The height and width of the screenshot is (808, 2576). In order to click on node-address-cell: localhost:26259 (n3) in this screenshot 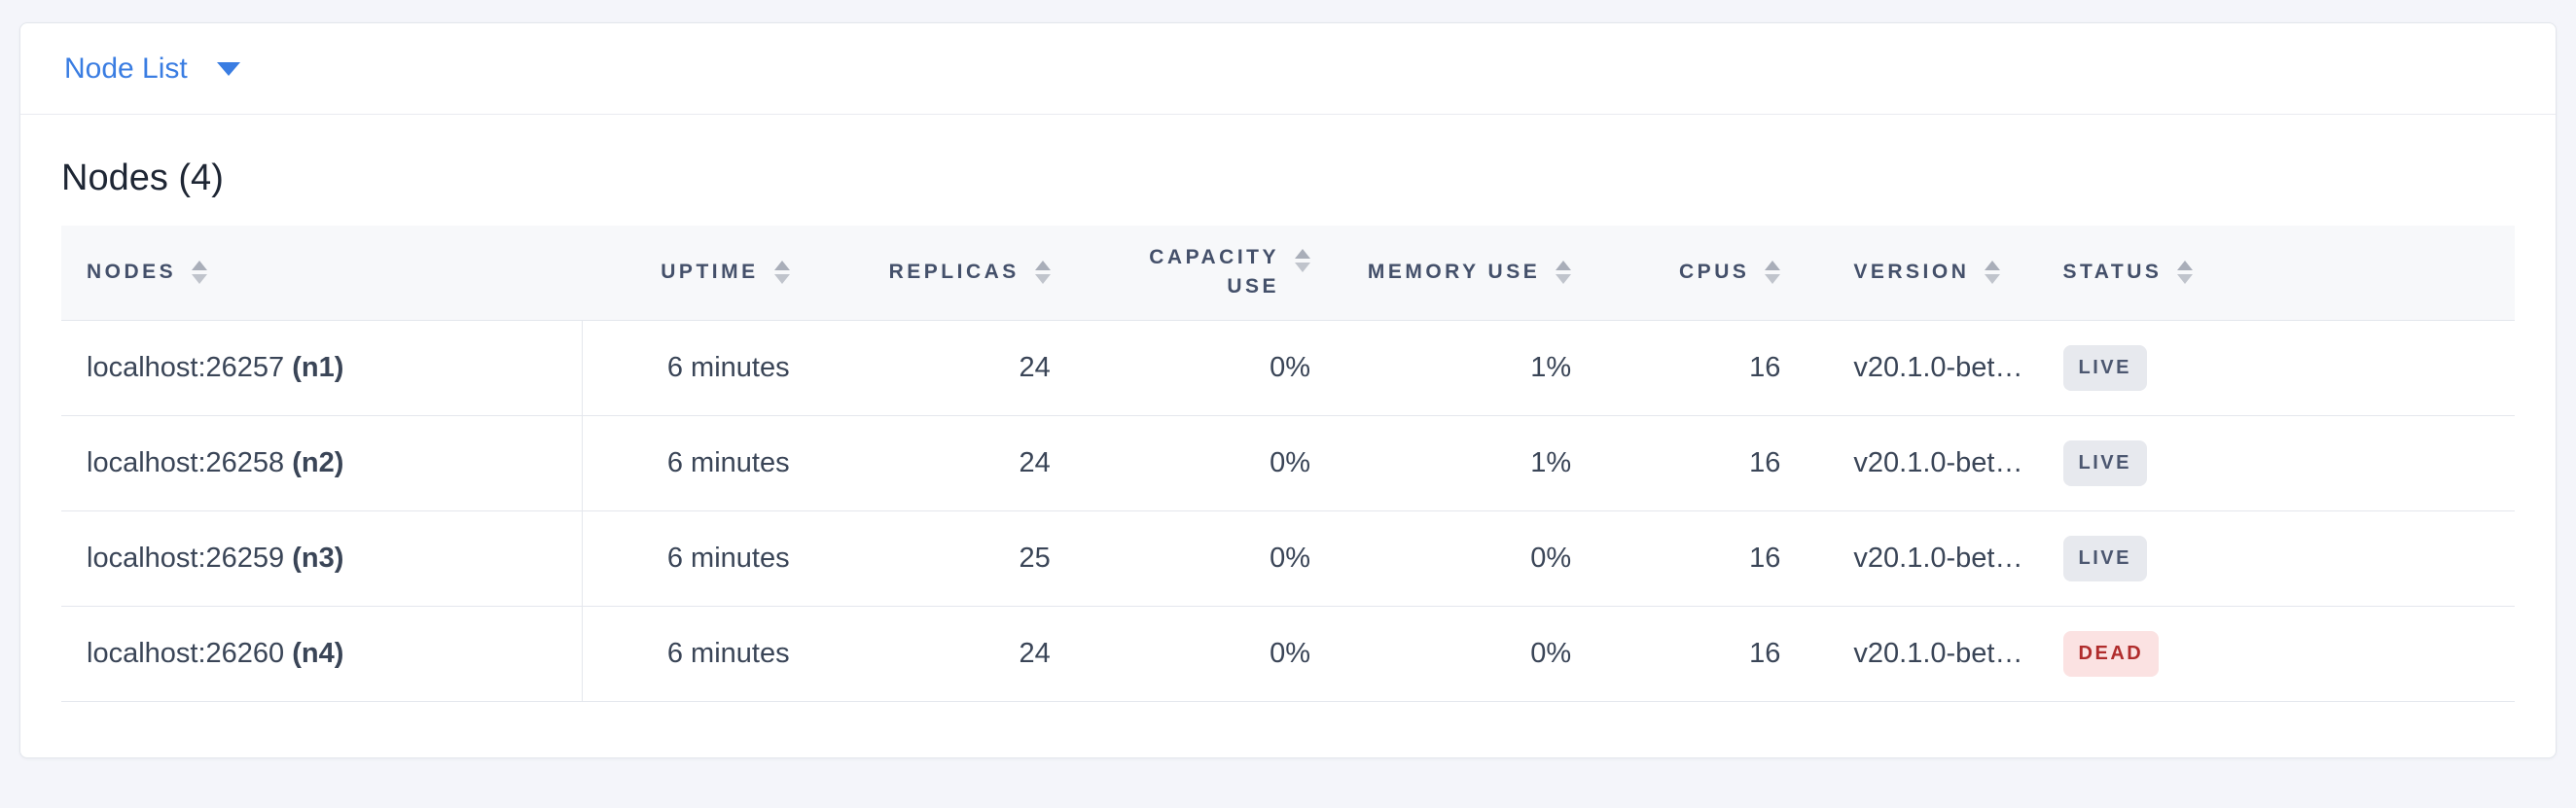, I will do `click(322, 558)`.